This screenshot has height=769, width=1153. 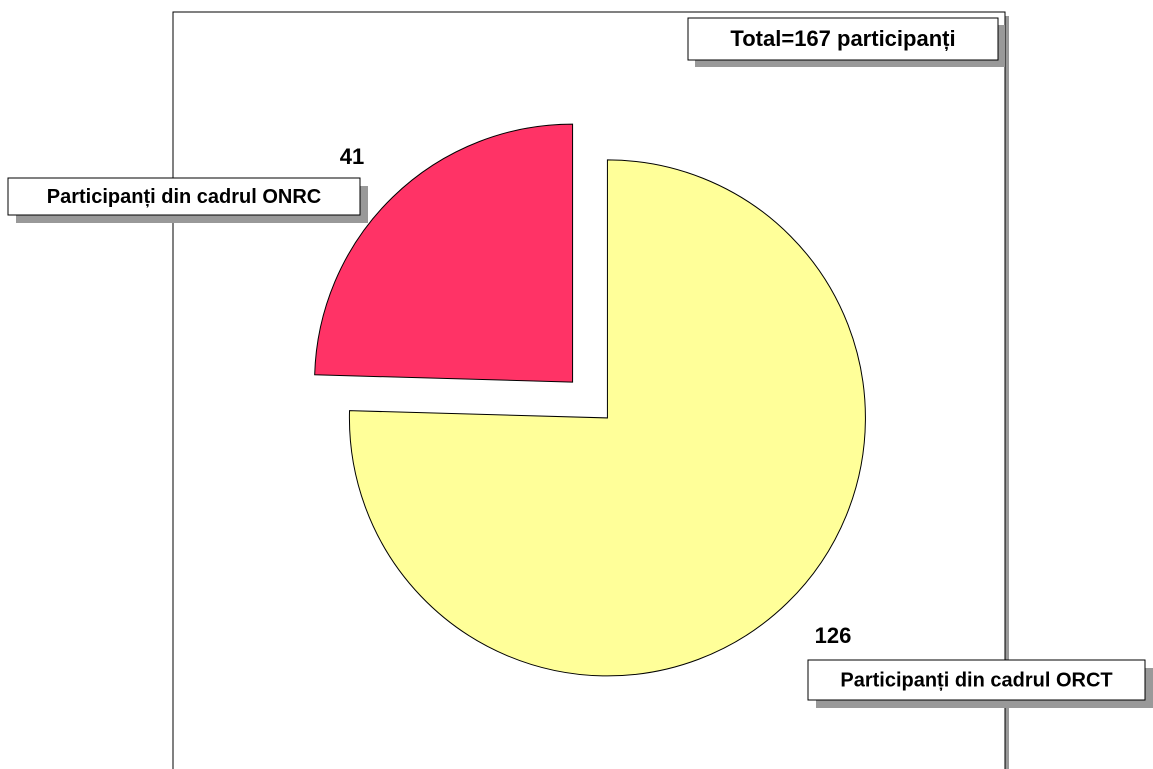 I want to click on annotation: Total=167 participanți, so click(x=842, y=38).